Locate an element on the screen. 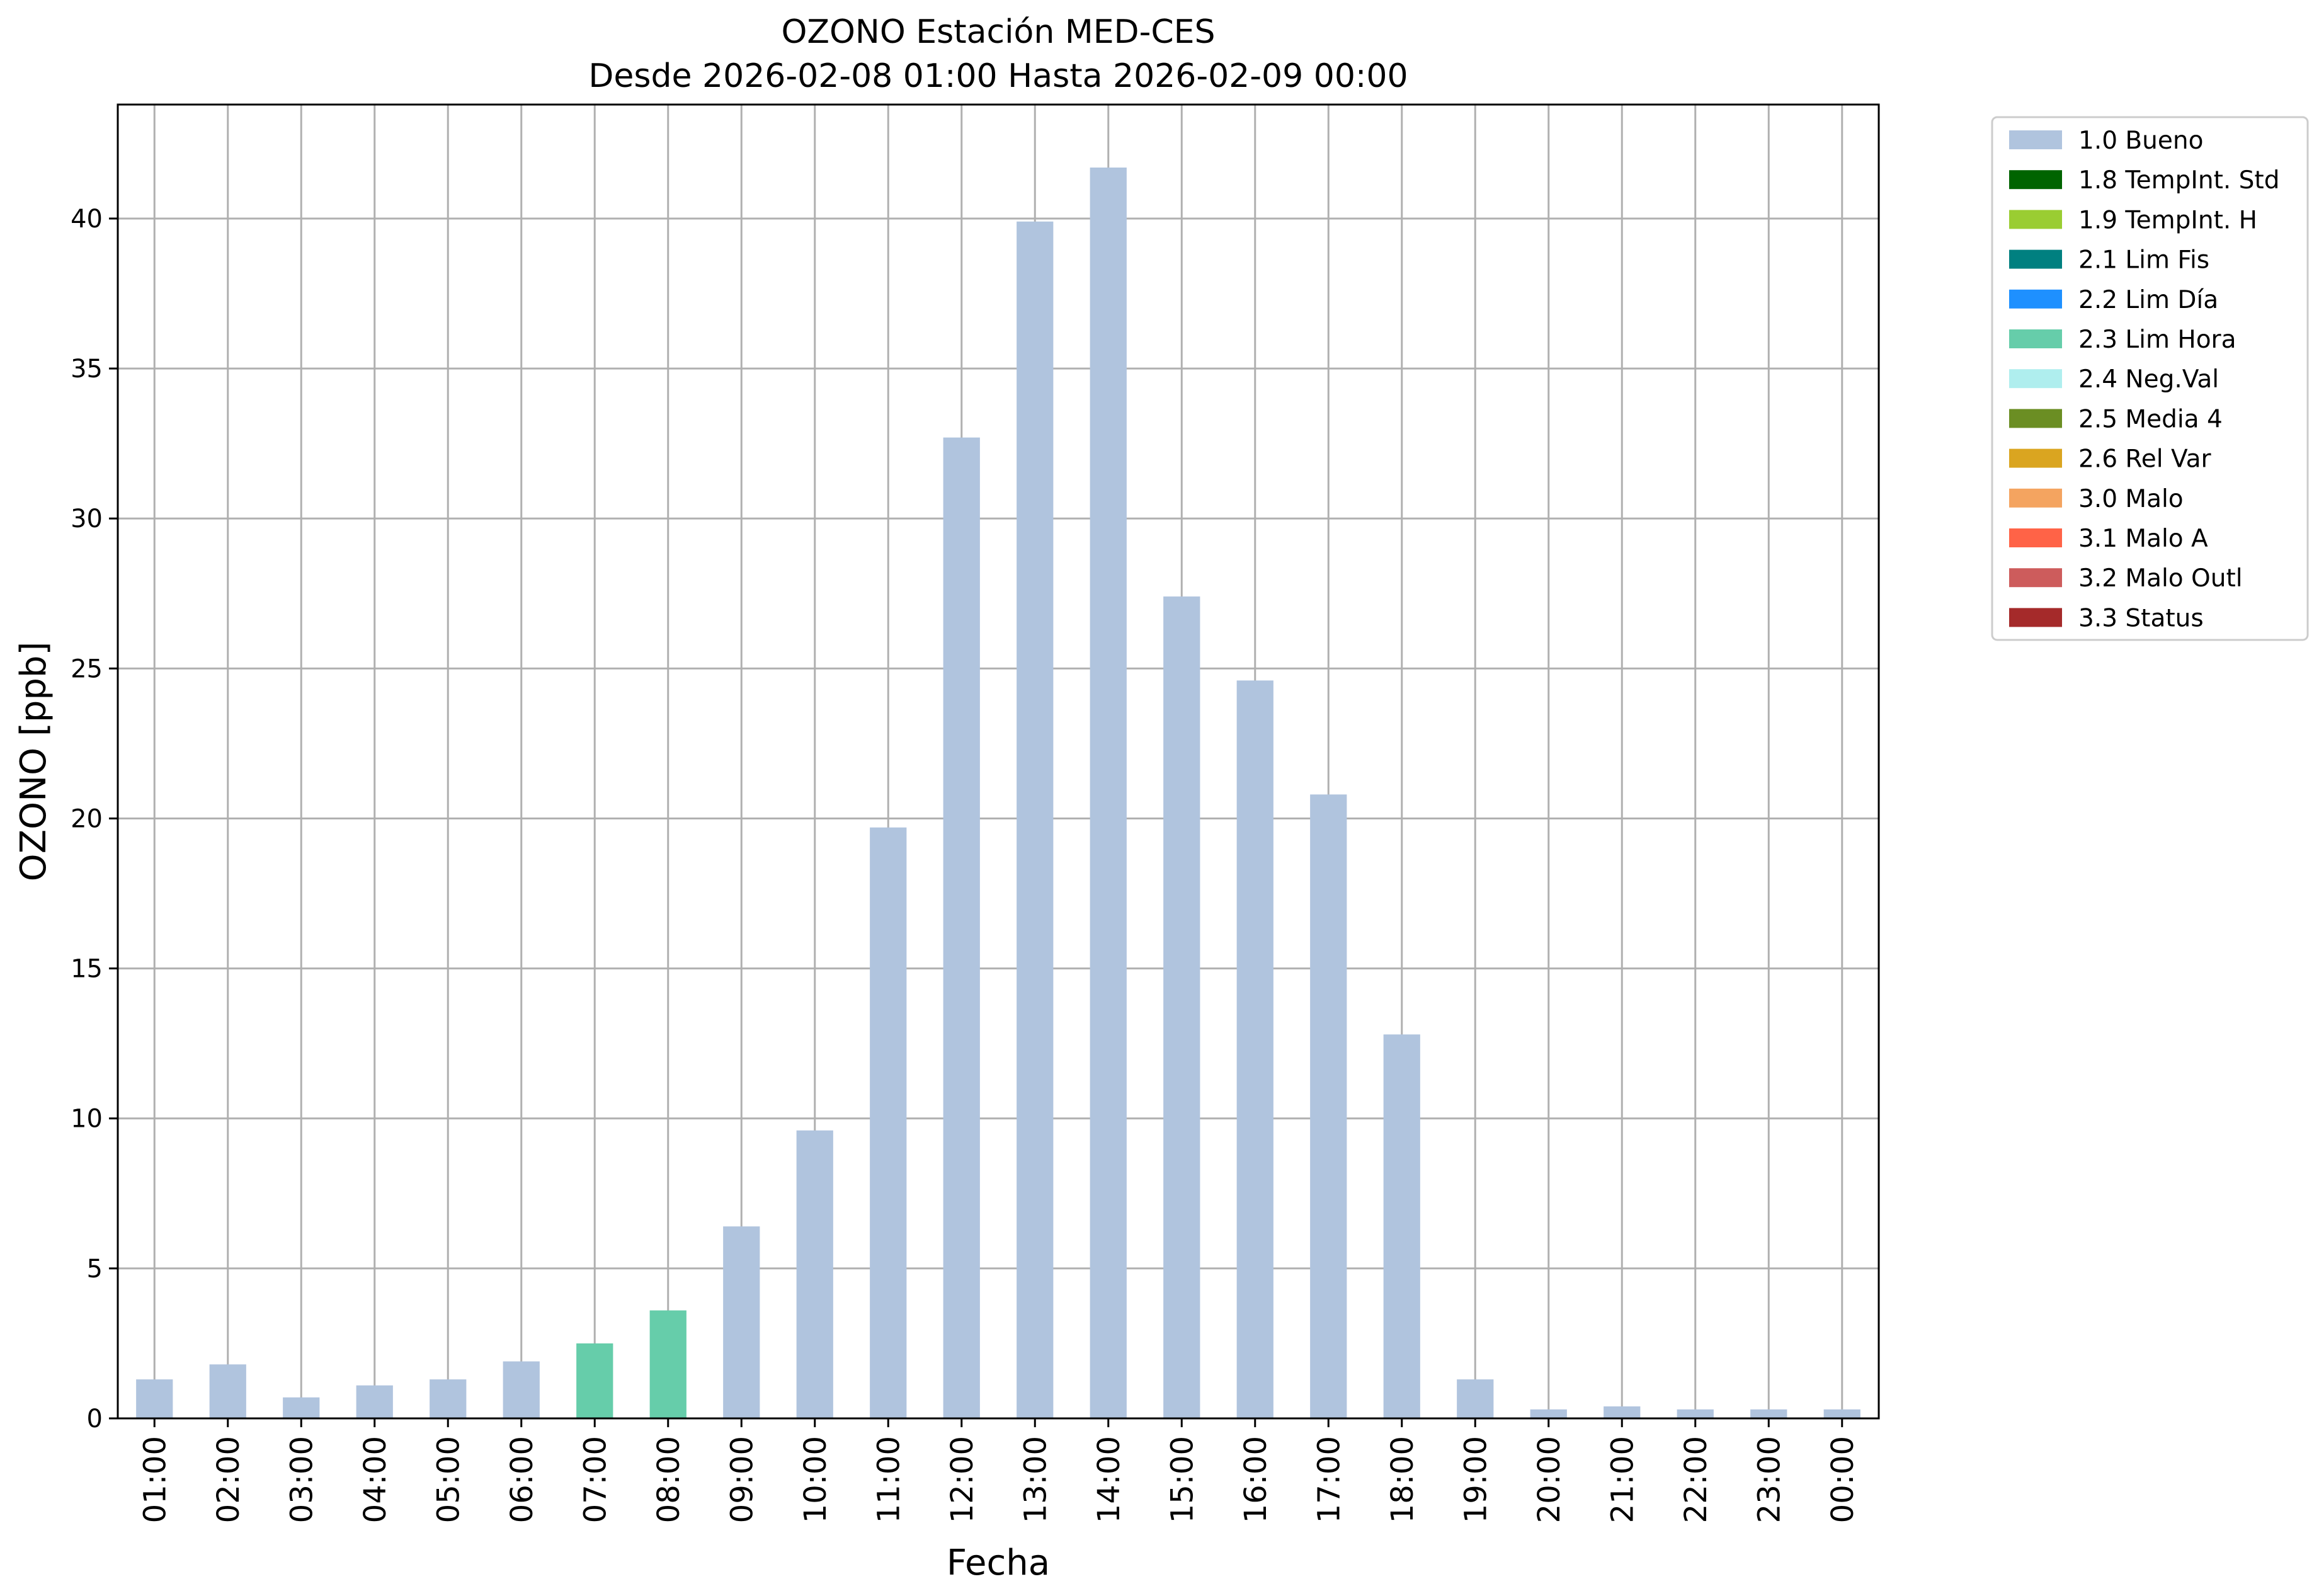  y-tick-label: 30 is located at coordinates (87, 518).